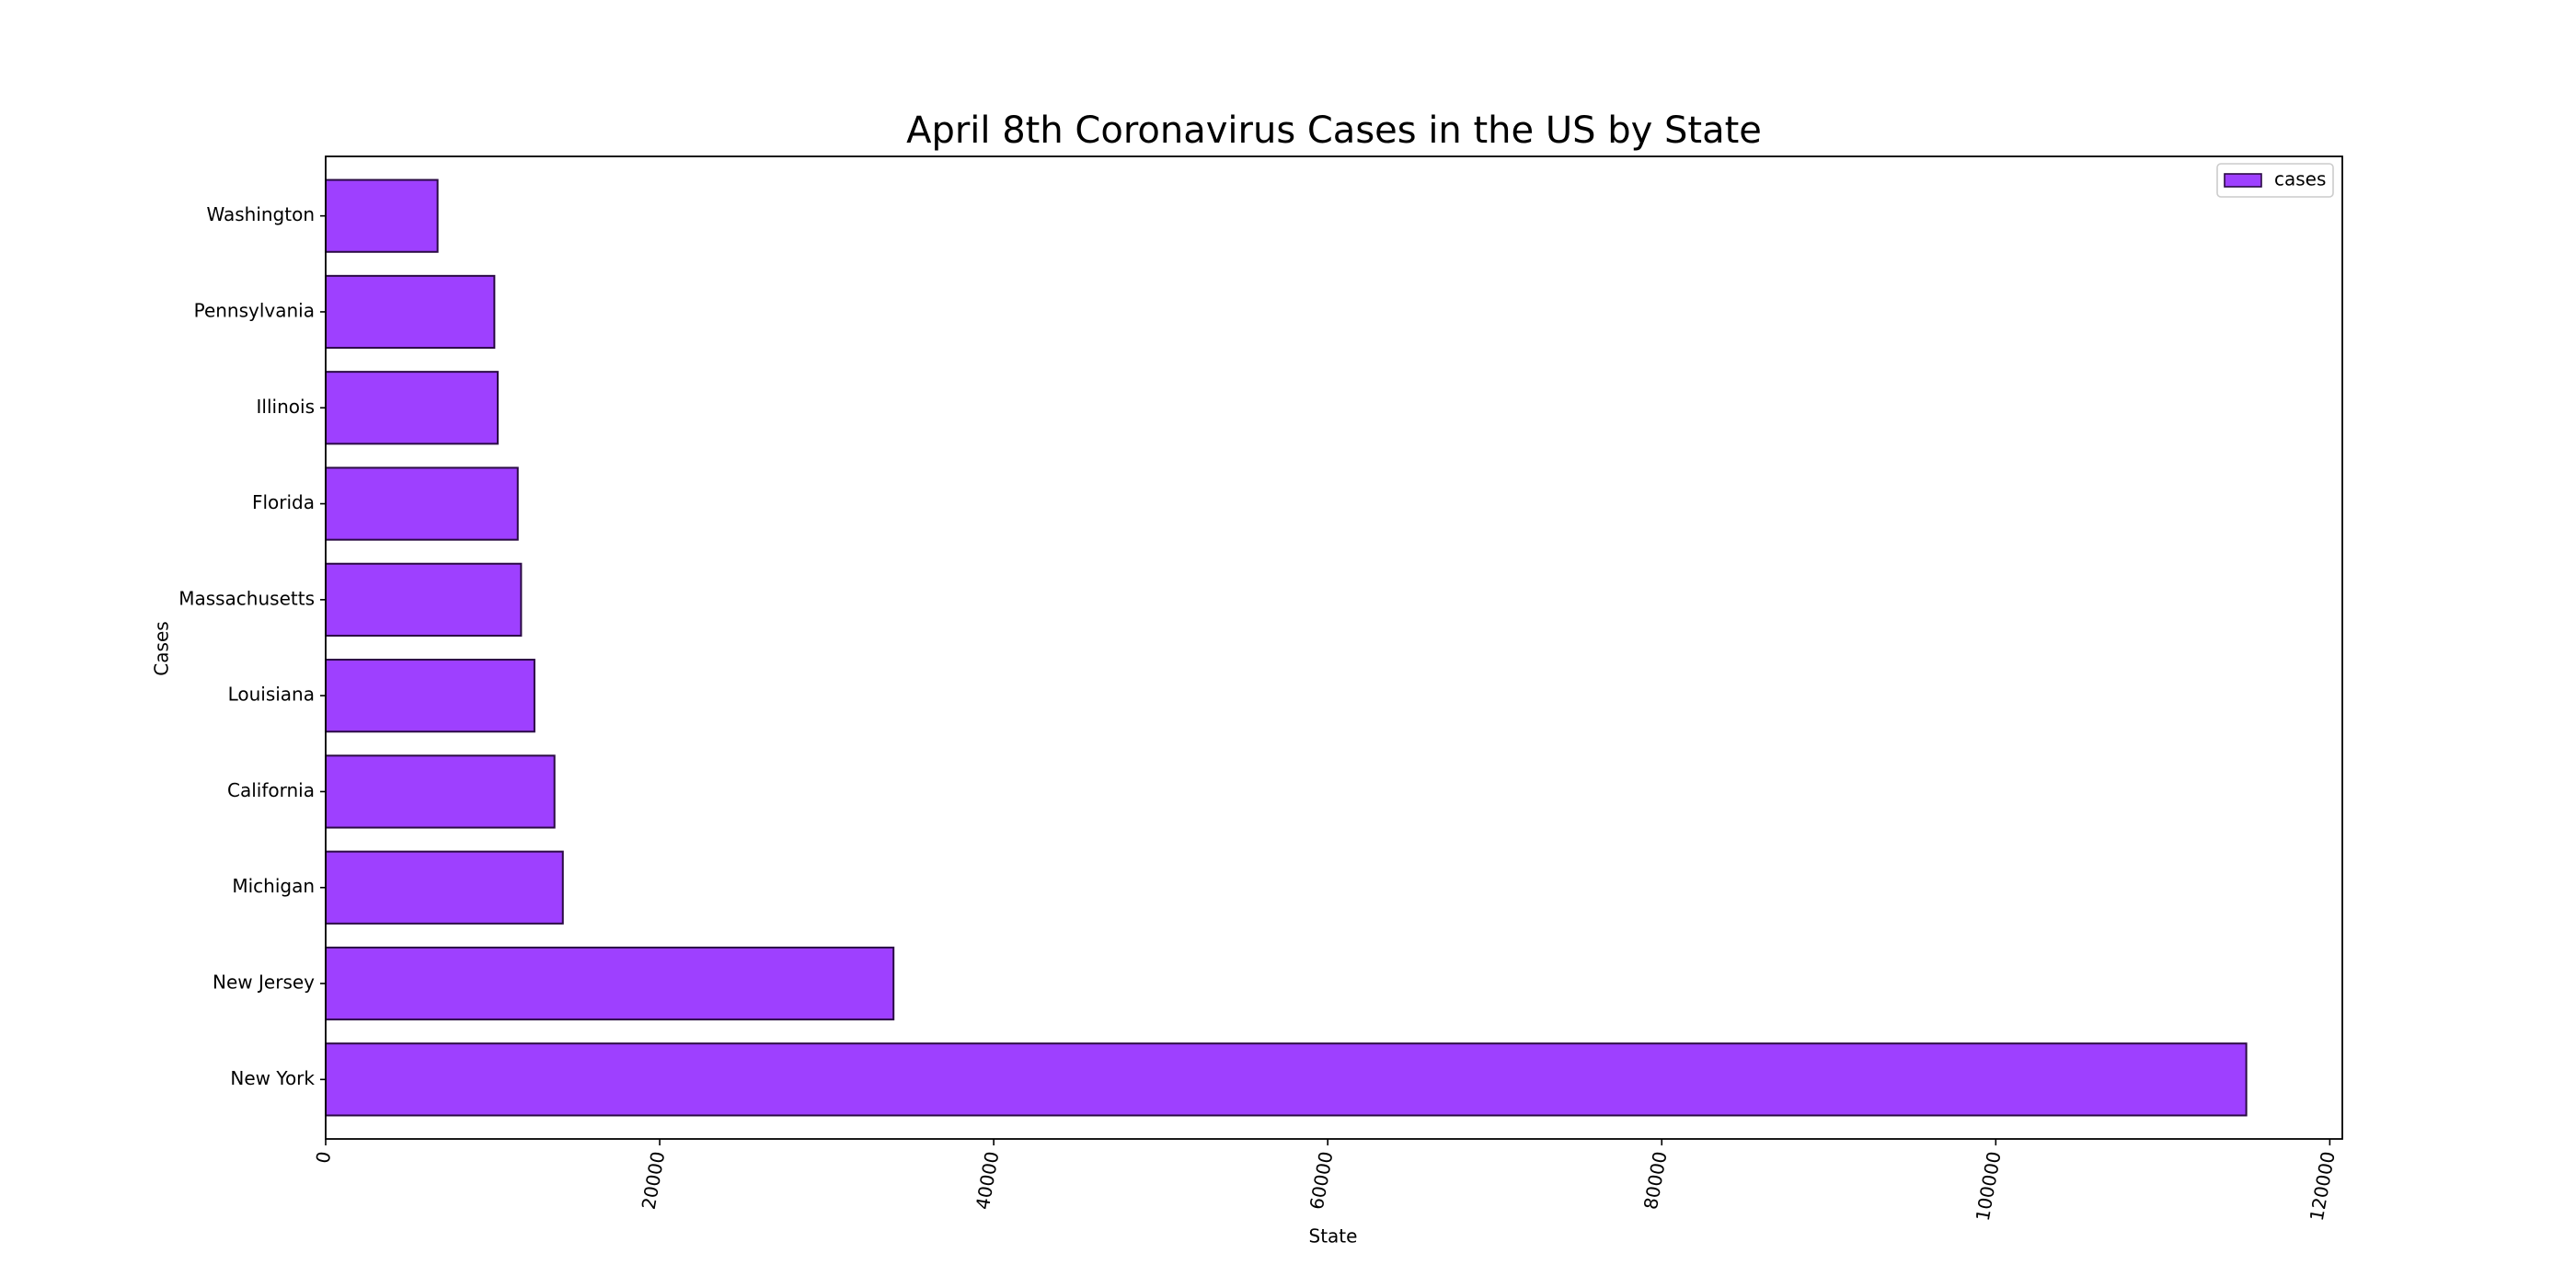 The height and width of the screenshot is (1288, 2576). Describe the element at coordinates (254, 310) in the screenshot. I see `y-tick-label: Pennsylvania` at that location.